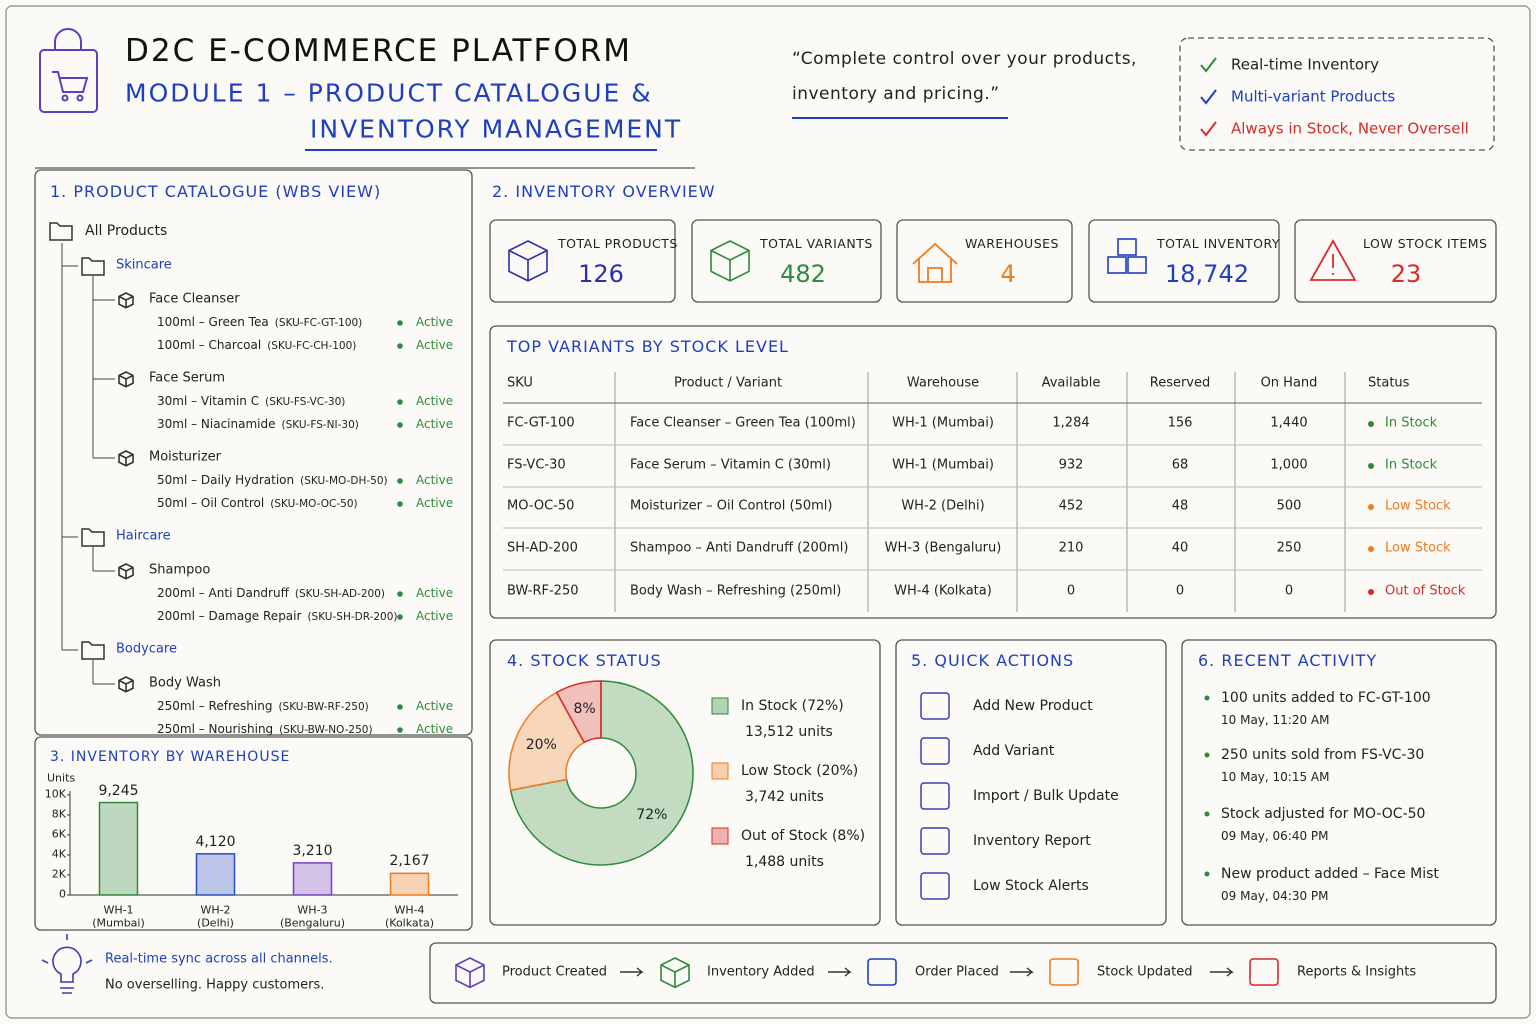 The height and width of the screenshot is (1024, 1536). Describe the element at coordinates (1330, 873) in the screenshot. I see `activity-text: New product added – Face Mist` at that location.